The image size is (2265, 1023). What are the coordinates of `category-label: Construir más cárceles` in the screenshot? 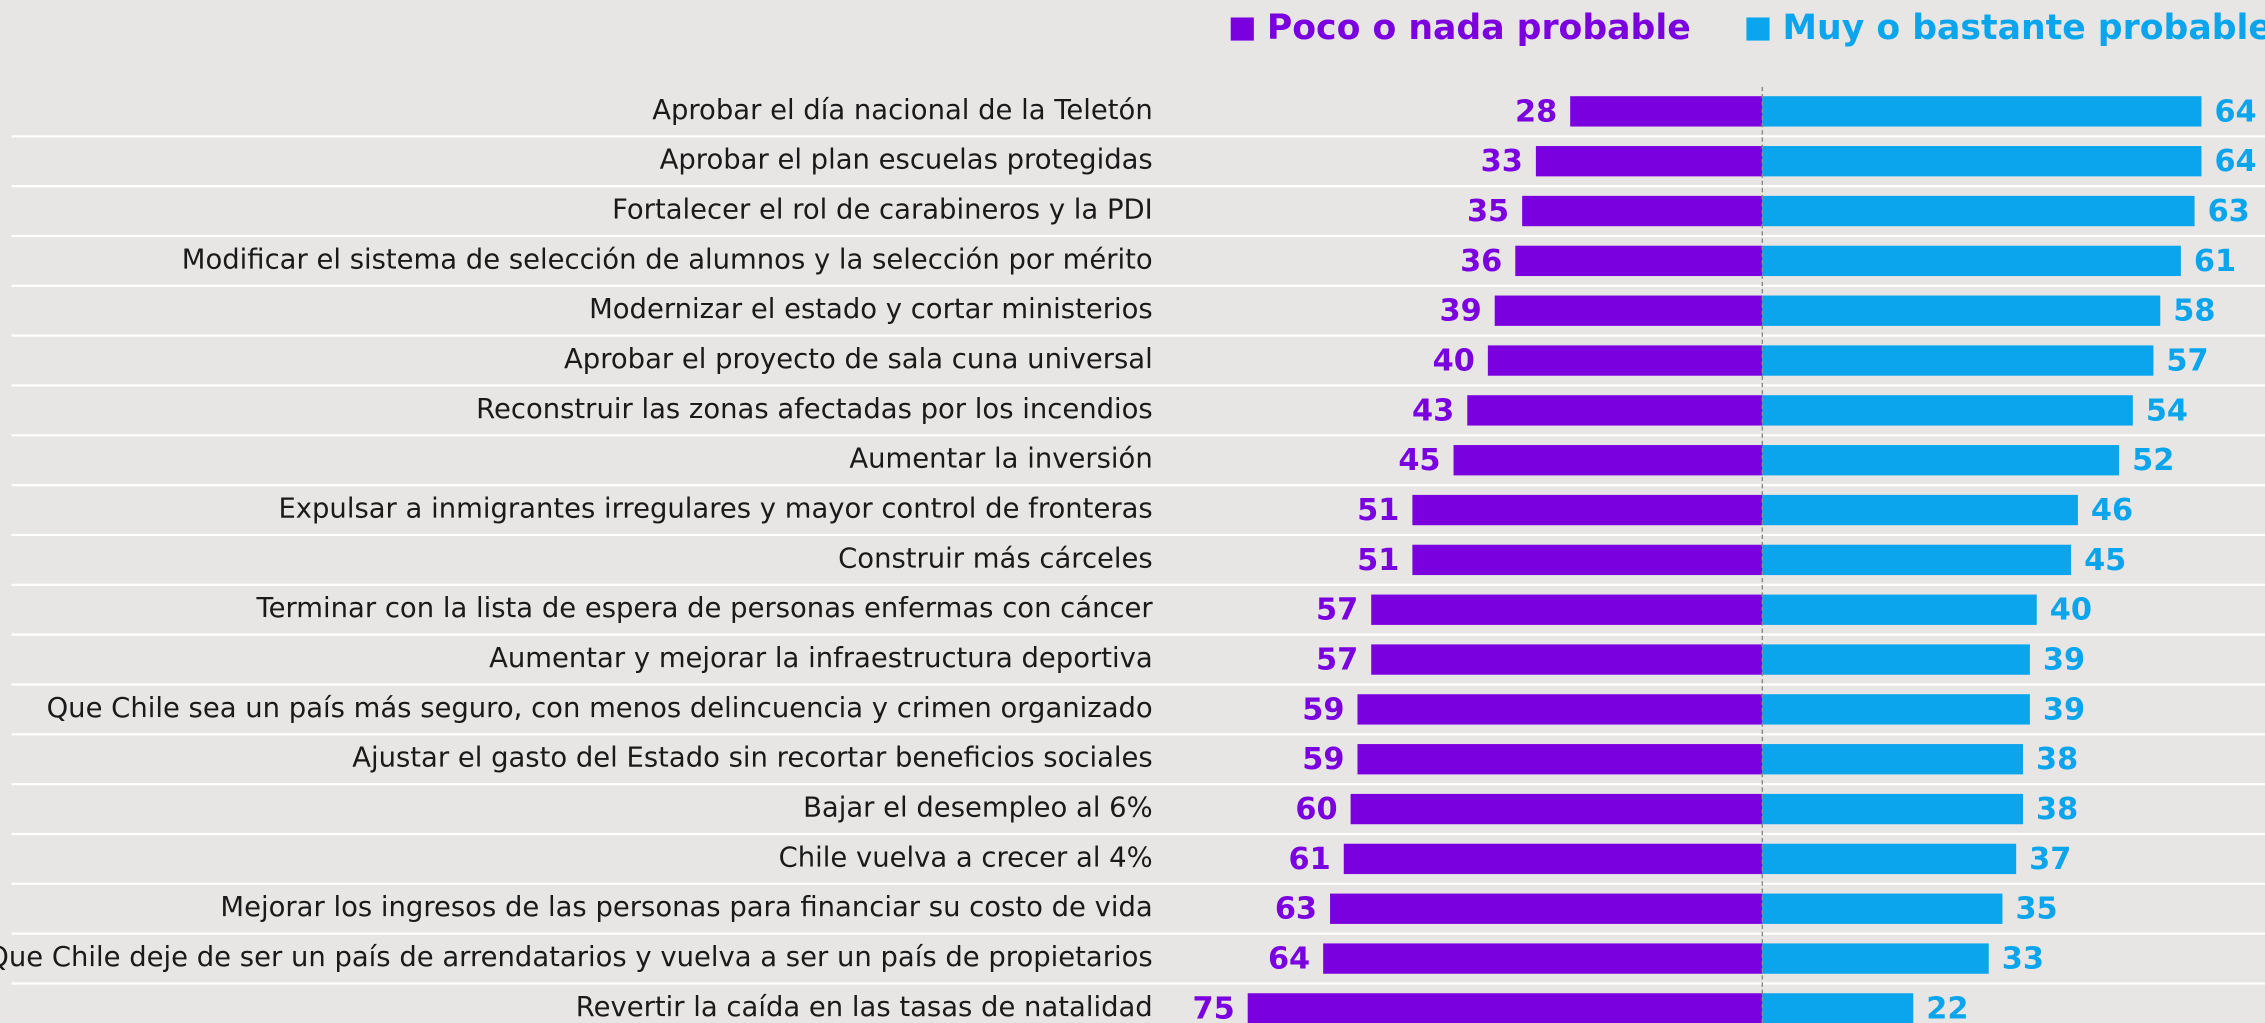 It's located at (995, 558).